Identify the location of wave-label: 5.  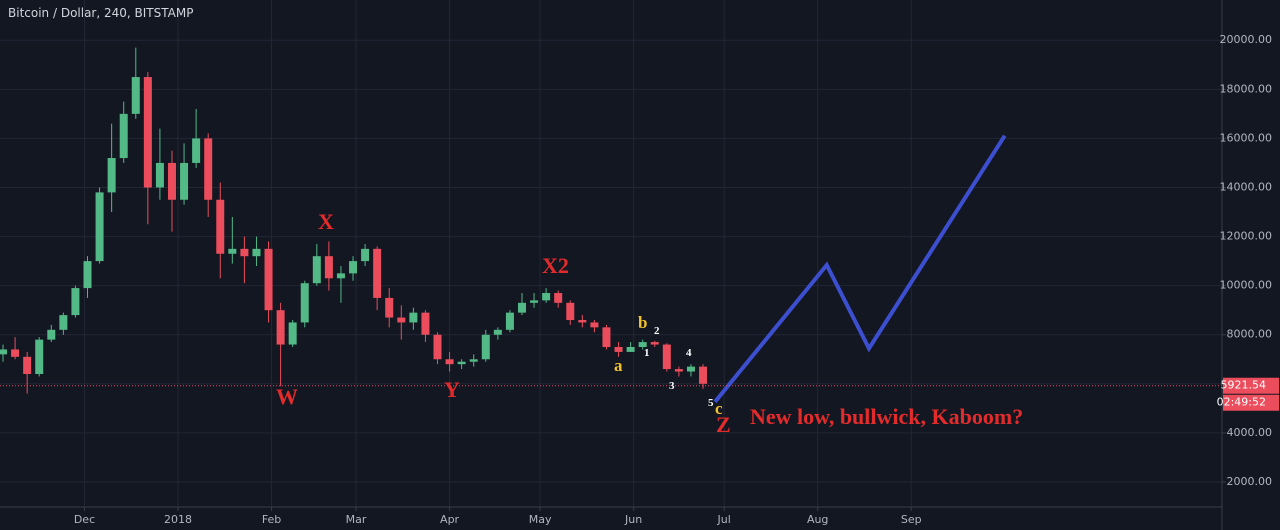
(711, 403).